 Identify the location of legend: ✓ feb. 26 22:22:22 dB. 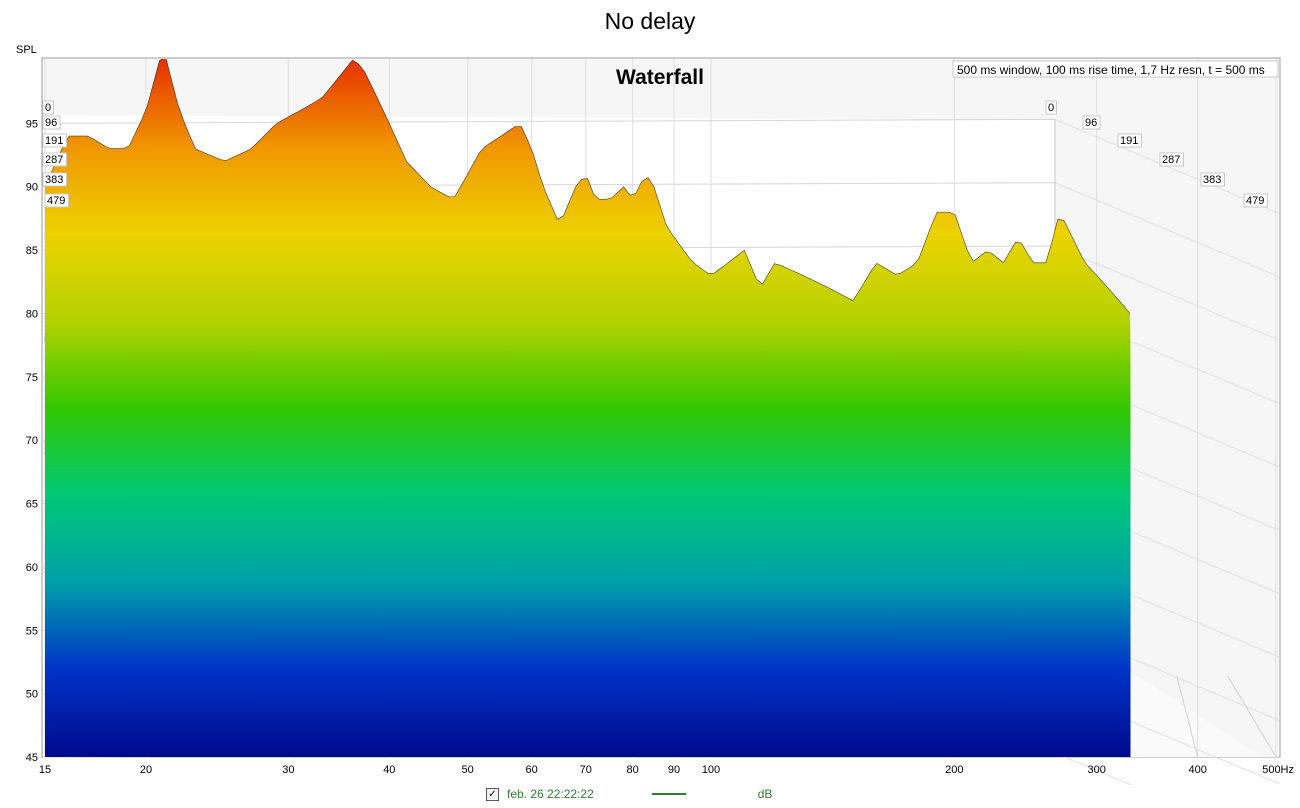
(629, 794).